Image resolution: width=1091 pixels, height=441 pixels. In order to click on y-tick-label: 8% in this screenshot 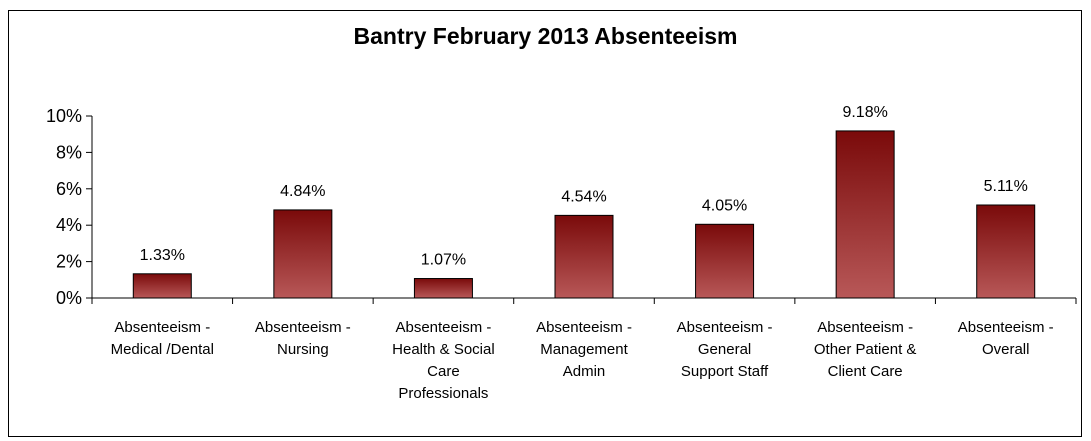, I will do `click(69, 152)`.